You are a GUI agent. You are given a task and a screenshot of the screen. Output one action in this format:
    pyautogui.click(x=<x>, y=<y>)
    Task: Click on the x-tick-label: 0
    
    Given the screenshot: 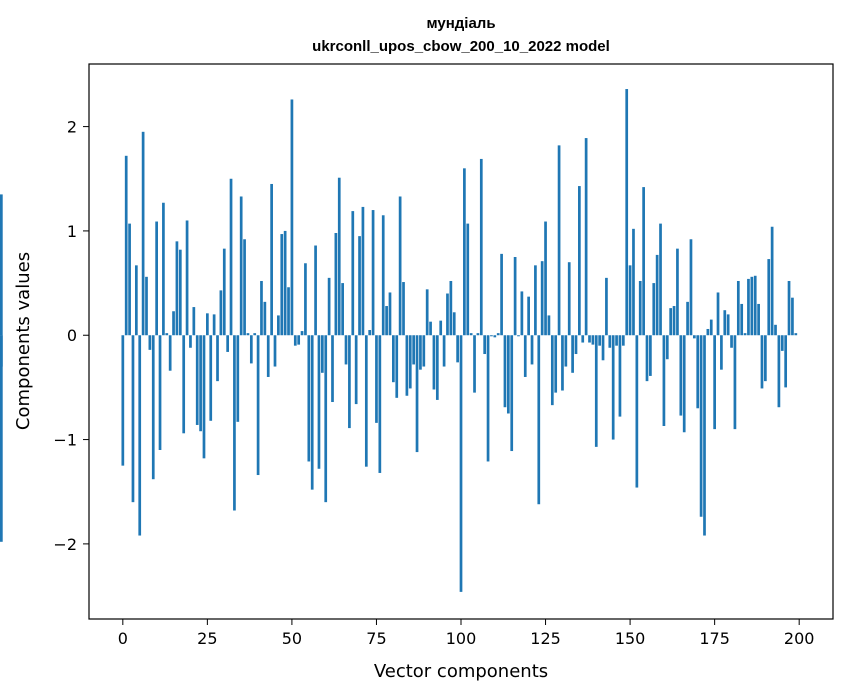 What is the action you would take?
    pyautogui.click(x=123, y=638)
    